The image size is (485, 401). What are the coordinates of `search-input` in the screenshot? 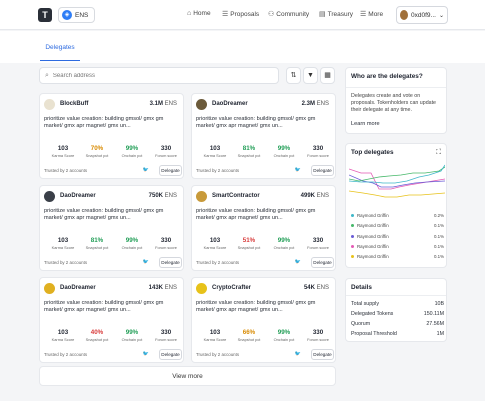 It's located at (152, 75).